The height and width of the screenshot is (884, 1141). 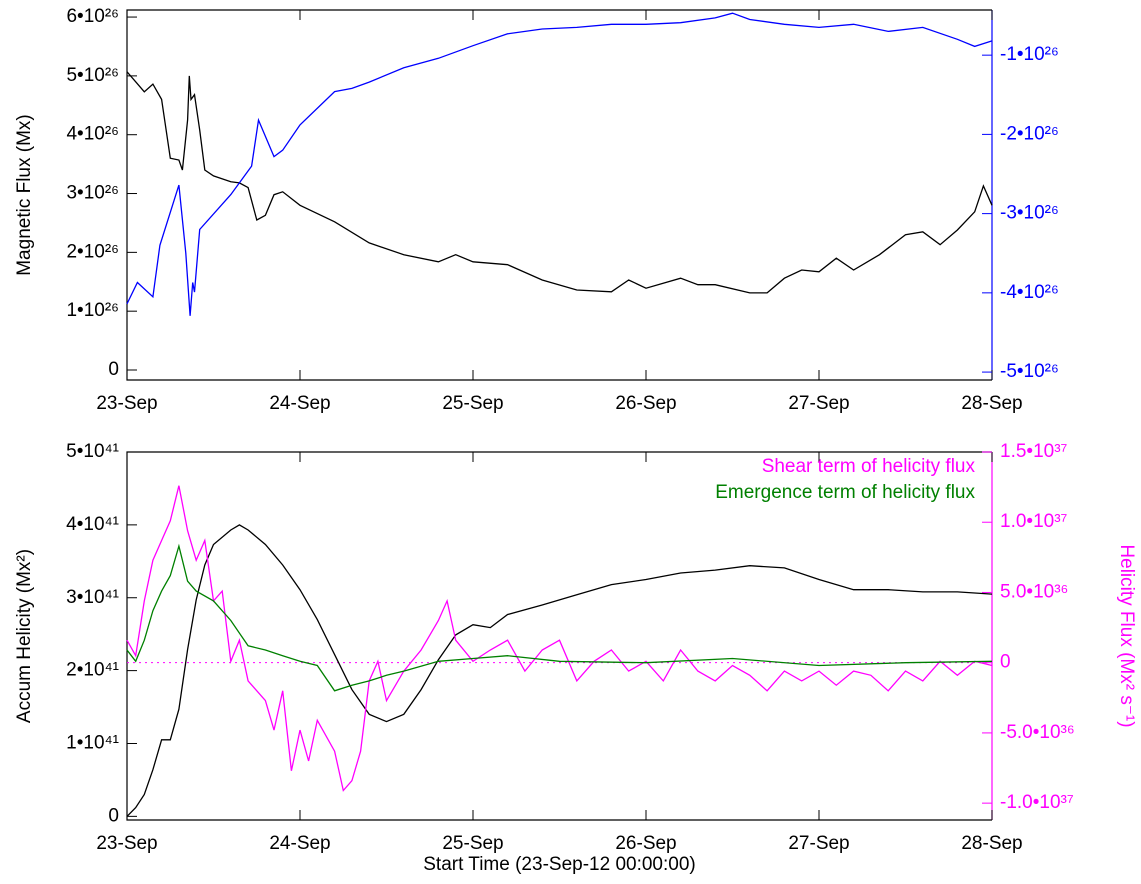 I want to click on y-axis-title: Magnetic Flux (Mx), so click(x=24, y=195).